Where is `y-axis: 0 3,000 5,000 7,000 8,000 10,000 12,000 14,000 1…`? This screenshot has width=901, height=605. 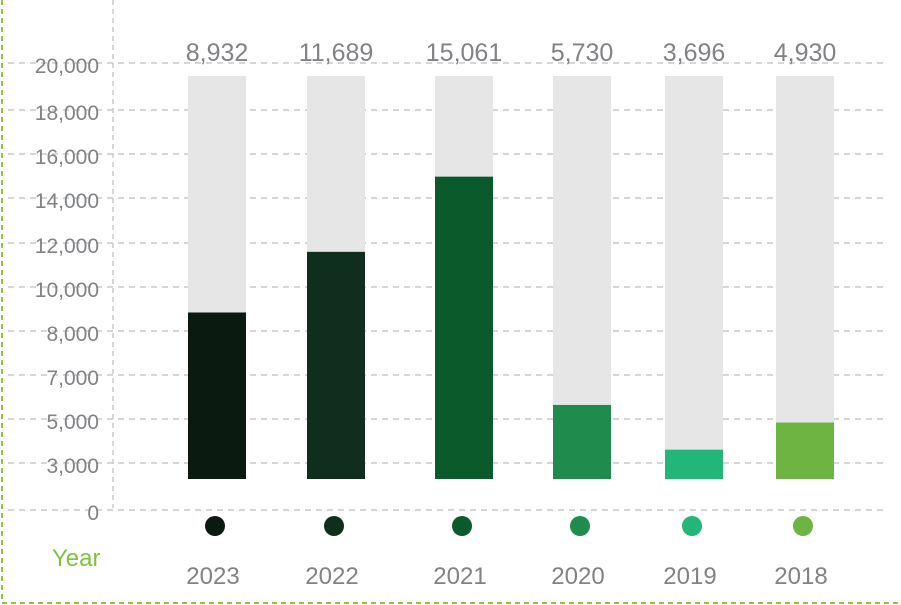 y-axis: 0 3,000 5,000 7,000 8,000 10,000 12,000 14,000 1… is located at coordinates (67, 290).